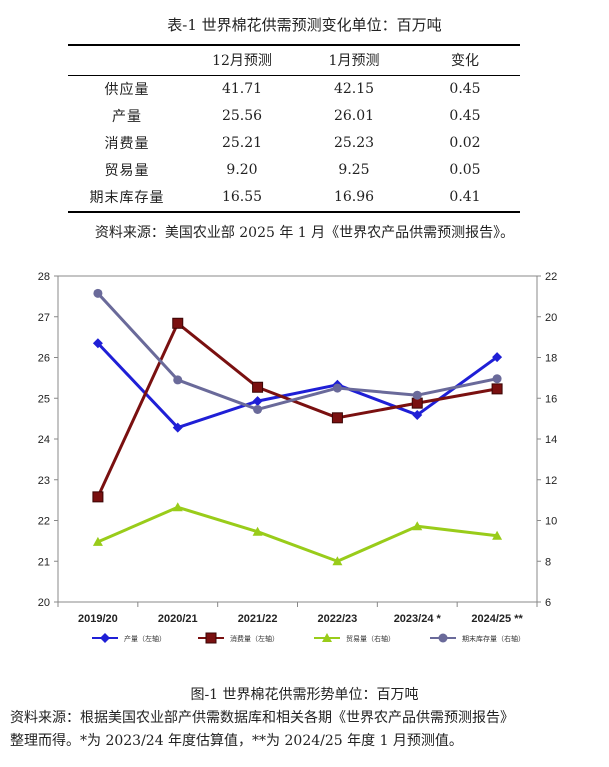 The height and width of the screenshot is (767, 609). Describe the element at coordinates (338, 619) in the screenshot. I see `x-axis-tick-label: 2022/23` at that location.